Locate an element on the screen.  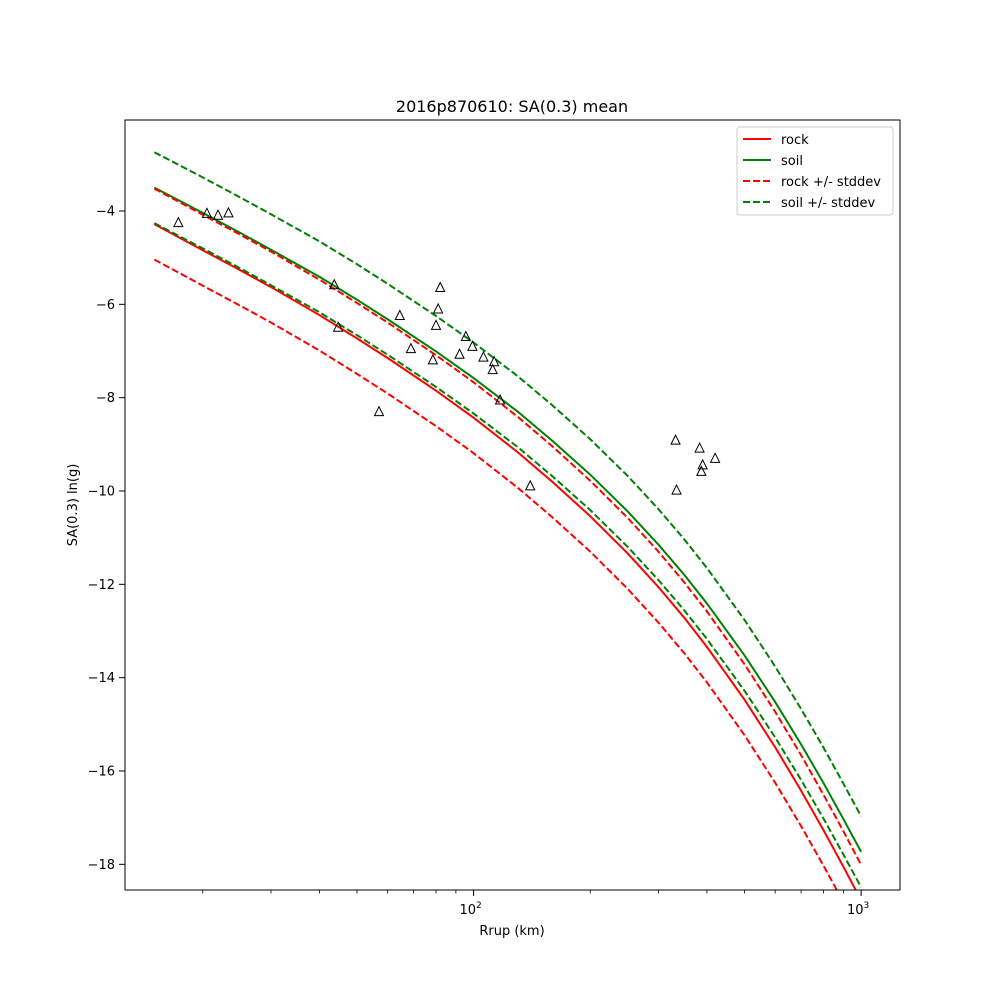
legend-label: soil is located at coordinates (792, 161).